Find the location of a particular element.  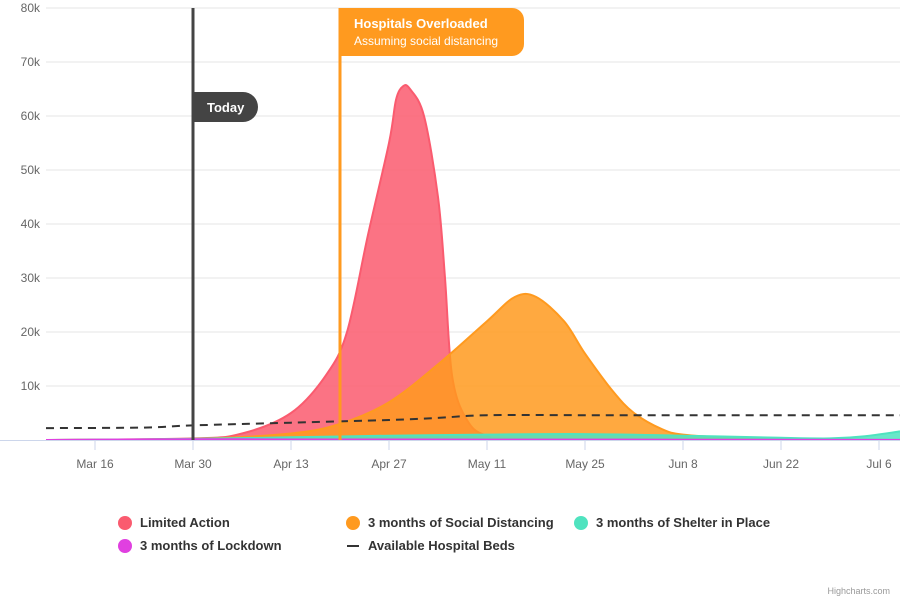

legend-label: Available Hospital Beds is located at coordinates (441, 545).